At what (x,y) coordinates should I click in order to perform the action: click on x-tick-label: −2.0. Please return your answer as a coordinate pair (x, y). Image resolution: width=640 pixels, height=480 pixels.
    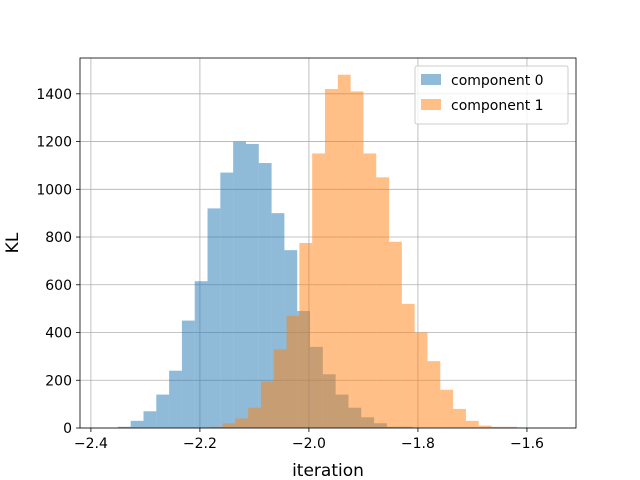
    Looking at the image, I should click on (309, 444).